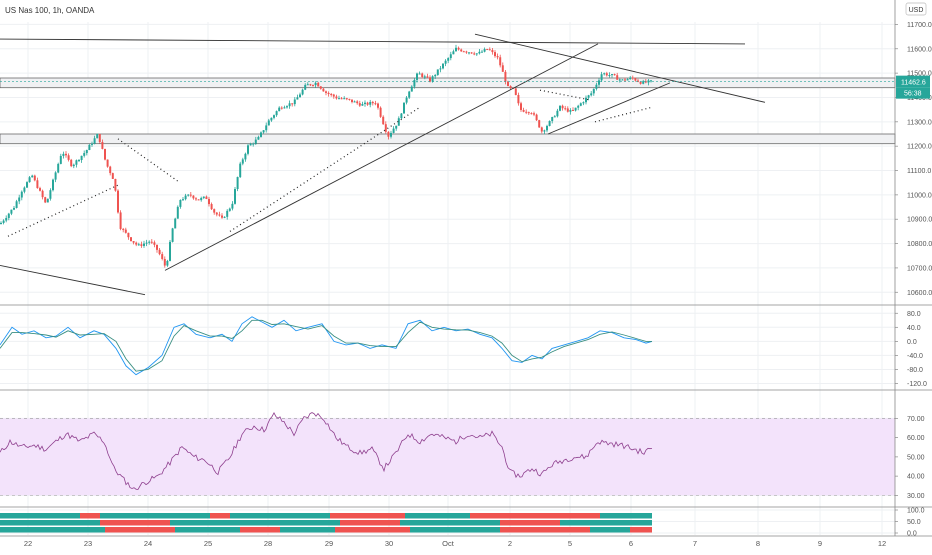  Describe the element at coordinates (326, 346) in the screenshot. I see `stochastic-panel` at that location.